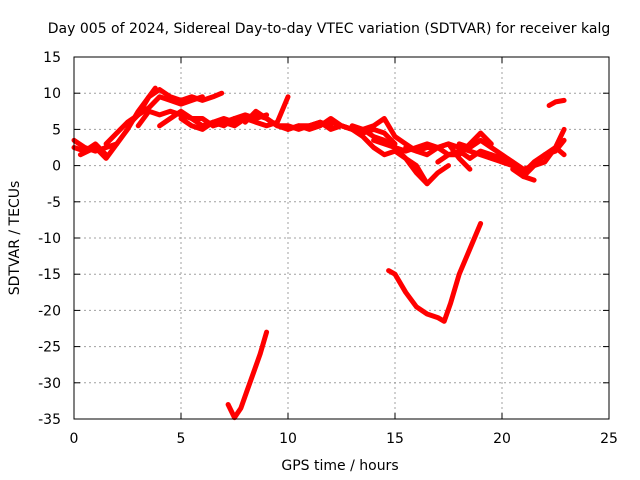 This screenshot has width=640, height=480. What do you see at coordinates (502, 439) in the screenshot?
I see `x-tick-label: 20` at bounding box center [502, 439].